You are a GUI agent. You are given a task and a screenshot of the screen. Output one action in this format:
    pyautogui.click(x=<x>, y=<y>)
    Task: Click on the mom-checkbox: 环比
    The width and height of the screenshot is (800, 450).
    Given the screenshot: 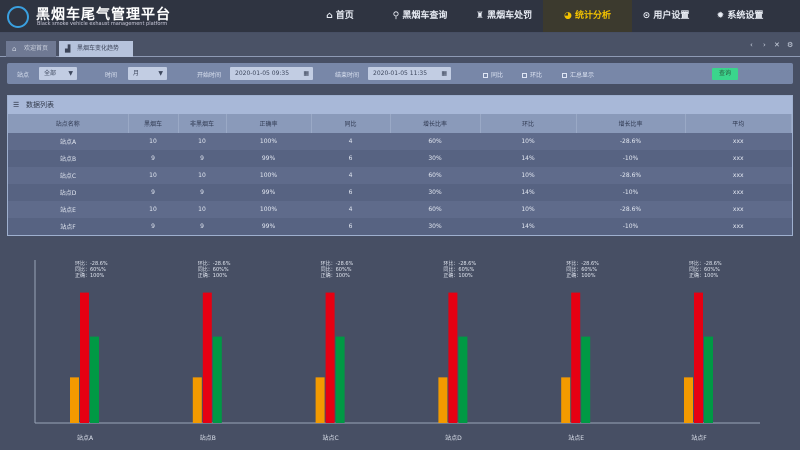 What is the action you would take?
    pyautogui.click(x=532, y=74)
    